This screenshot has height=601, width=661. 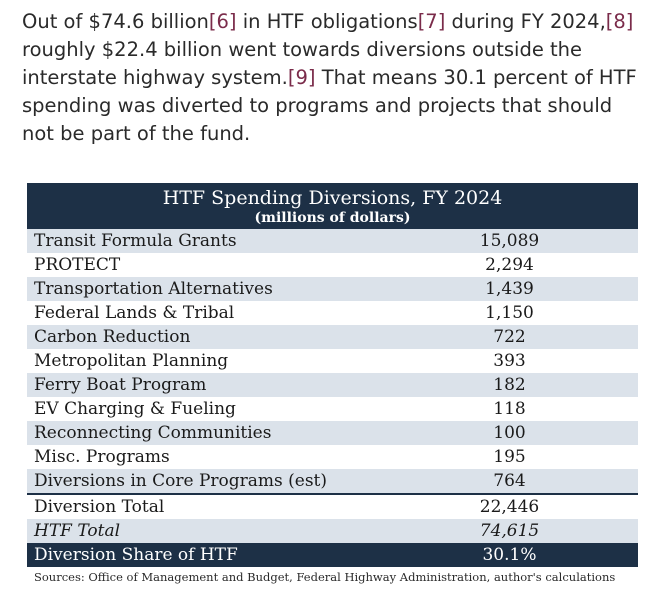 I want to click on row-label: Misc. Programs, so click(x=102, y=457).